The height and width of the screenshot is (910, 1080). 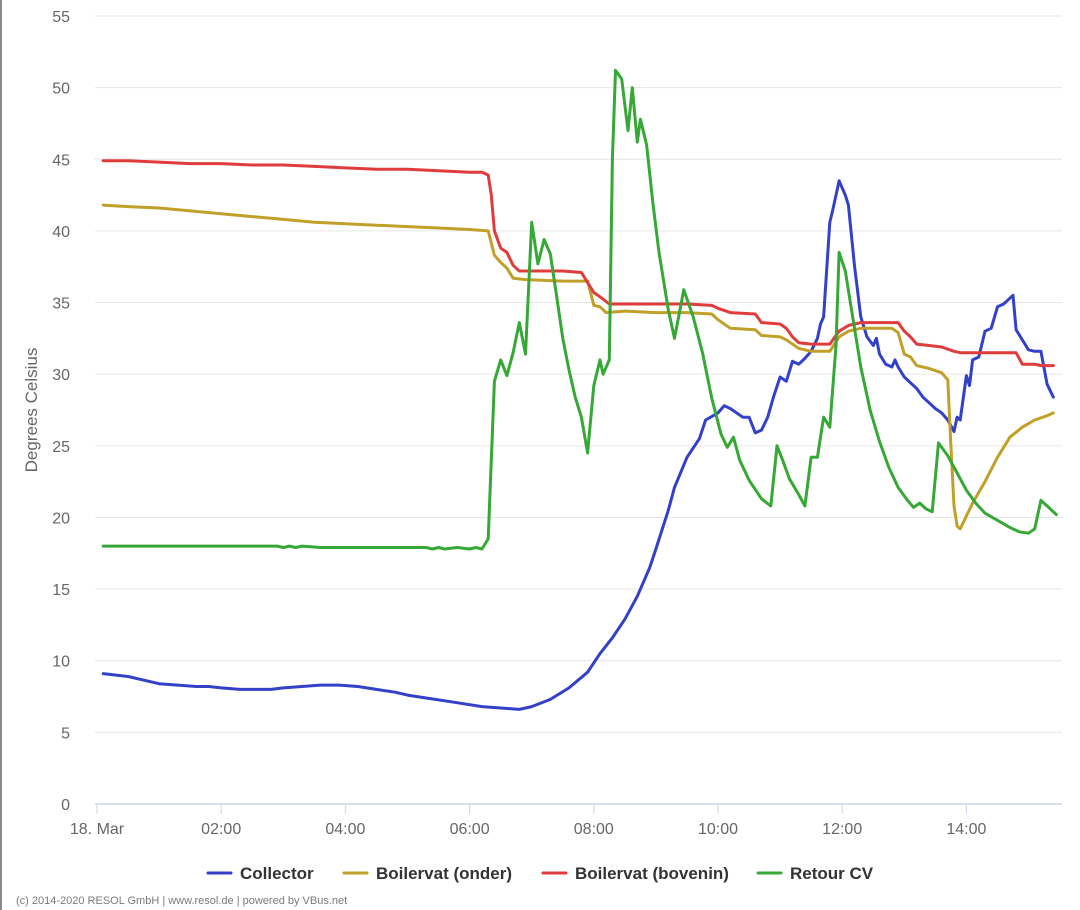 What do you see at coordinates (61, 304) in the screenshot?
I see `y-tick-label: 35` at bounding box center [61, 304].